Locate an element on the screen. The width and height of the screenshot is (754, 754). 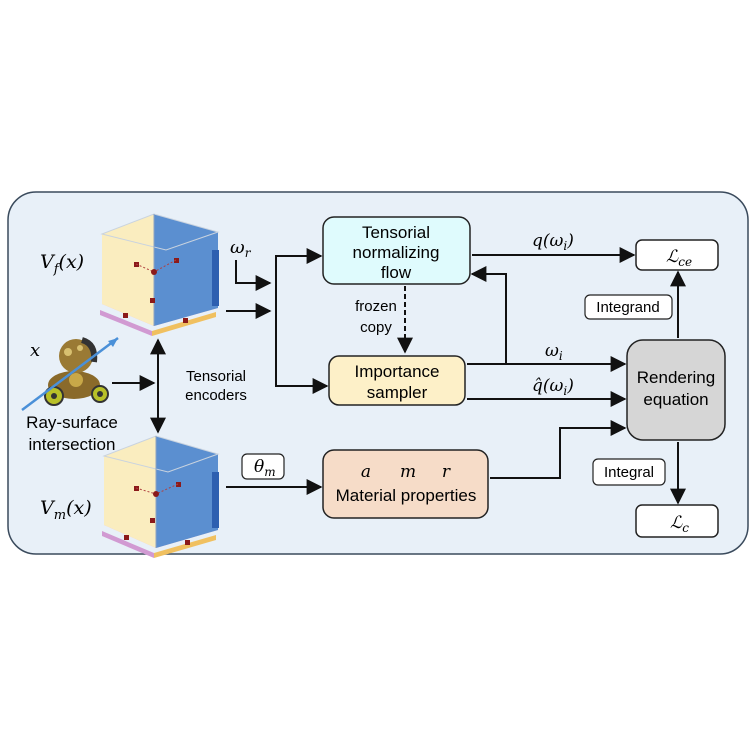
vm-label: Vm(x) is located at coordinates (66, 510).